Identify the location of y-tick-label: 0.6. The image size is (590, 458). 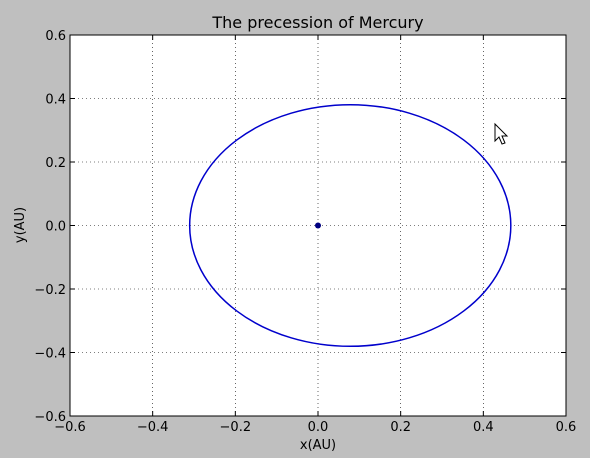
(55, 36).